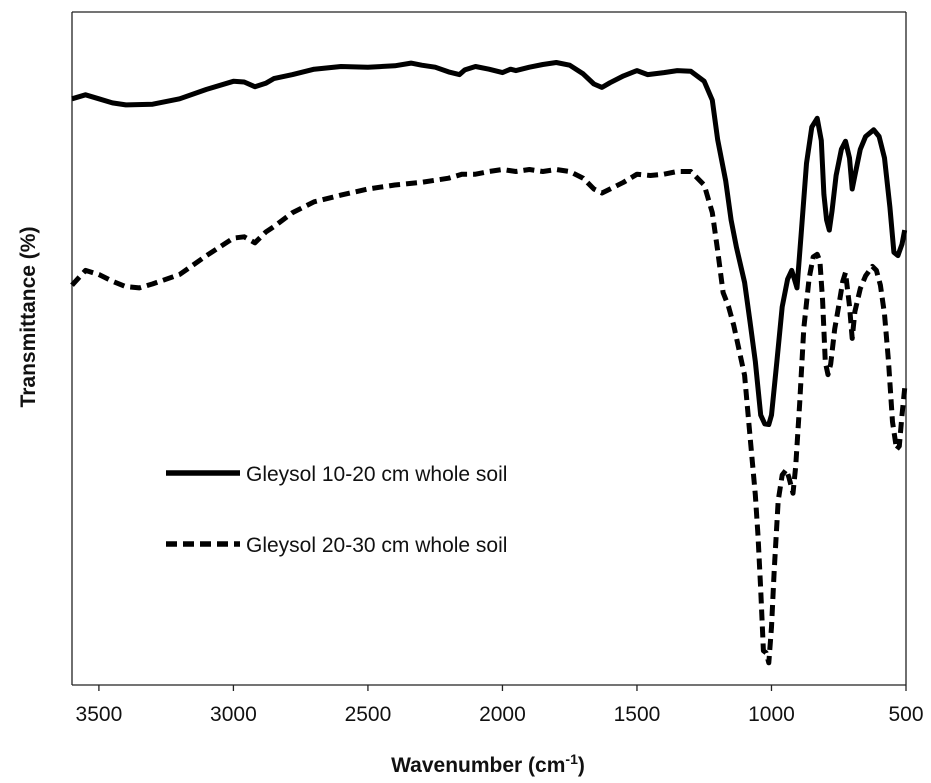 The image size is (931, 783). I want to click on x-axis-title-suffix: ), so click(581, 765).